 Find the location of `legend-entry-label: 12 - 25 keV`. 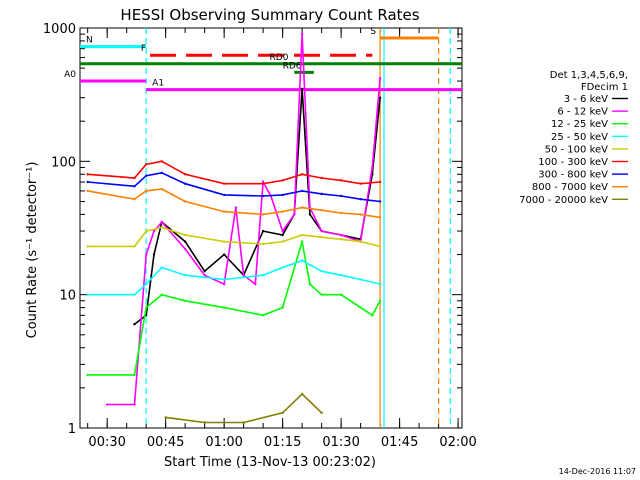

legend-entry-label: 12 - 25 keV is located at coordinates (579, 124).